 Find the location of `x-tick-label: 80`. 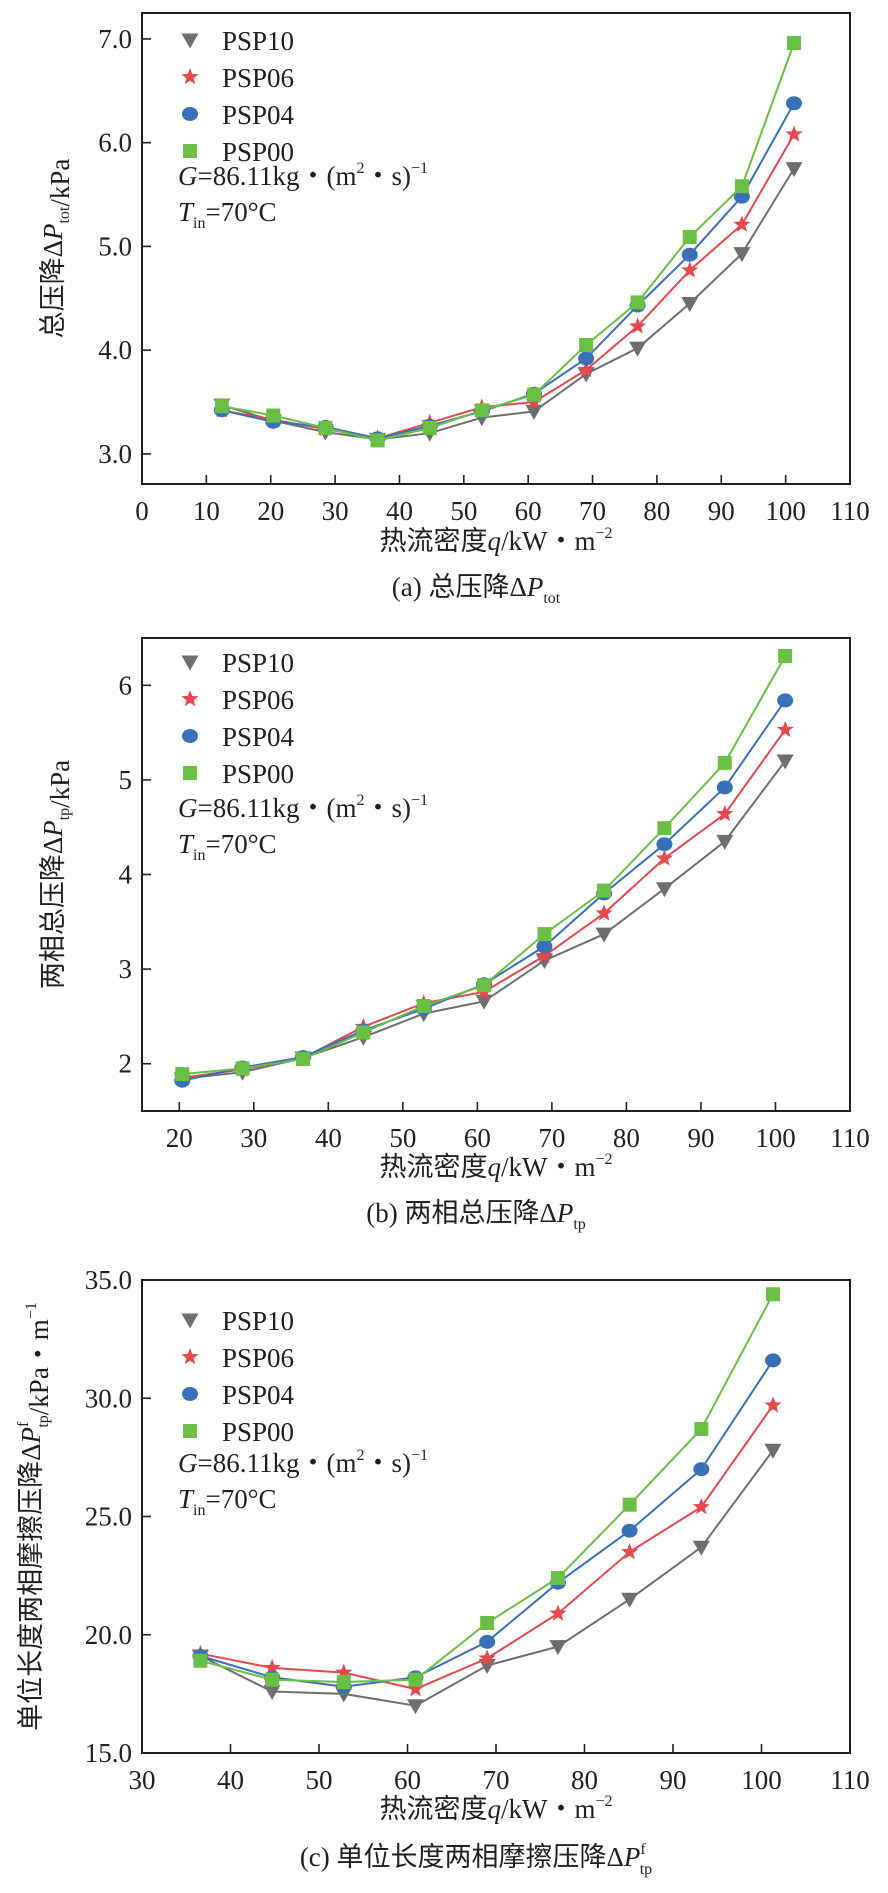

x-tick-label: 80 is located at coordinates (584, 1780).